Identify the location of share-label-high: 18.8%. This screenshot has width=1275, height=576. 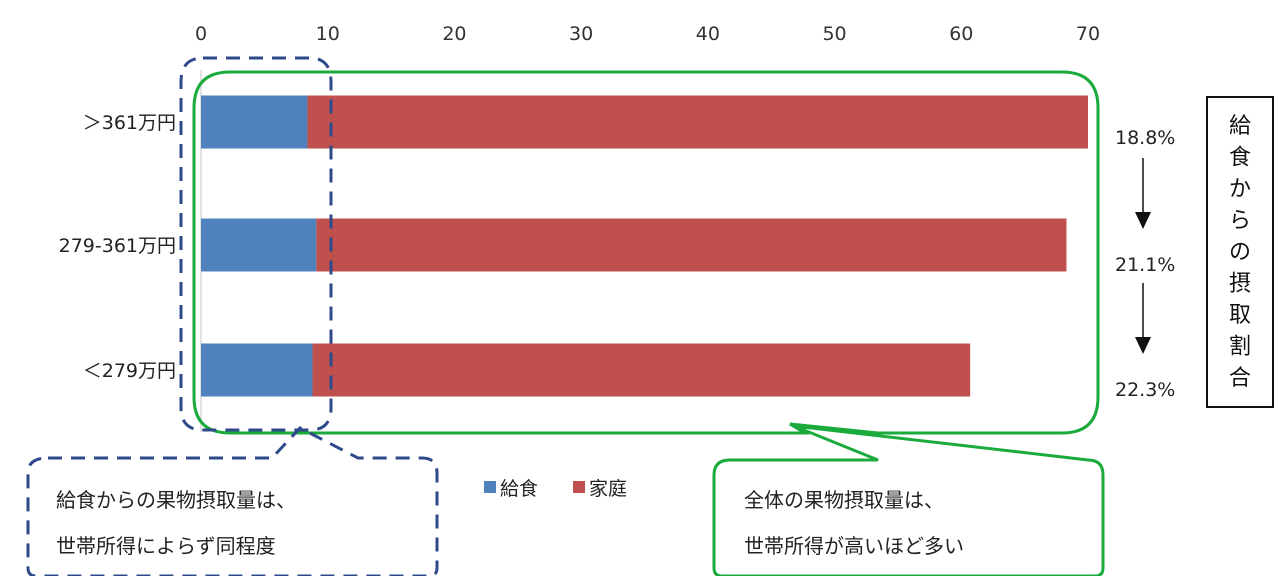
(1145, 138).